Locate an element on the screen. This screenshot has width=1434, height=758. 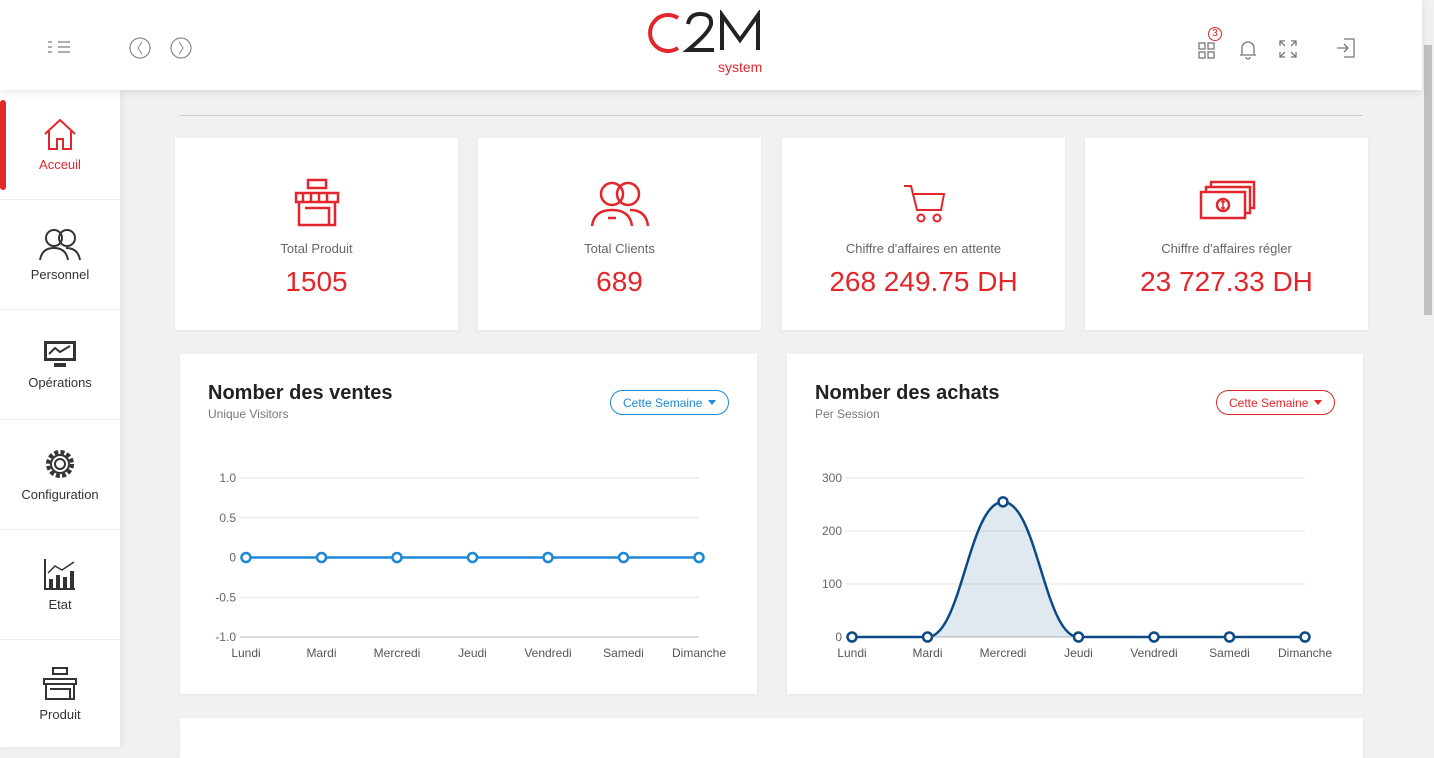
scrollbar is located at coordinates (1428, 373).